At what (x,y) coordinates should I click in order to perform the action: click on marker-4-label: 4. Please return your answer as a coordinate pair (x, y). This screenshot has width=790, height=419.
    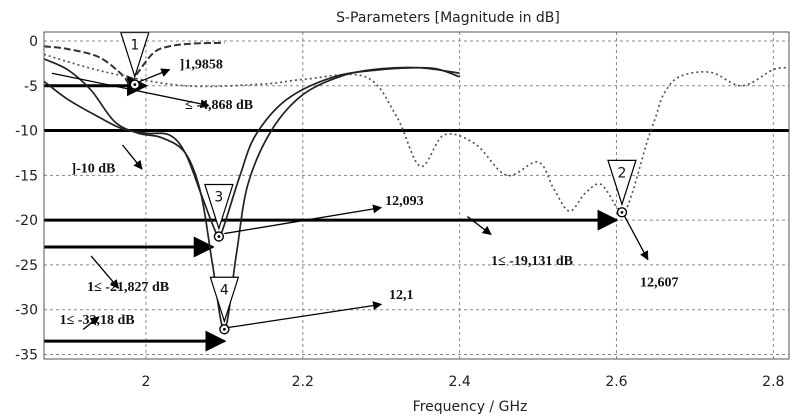
    Looking at the image, I should click on (224, 290).